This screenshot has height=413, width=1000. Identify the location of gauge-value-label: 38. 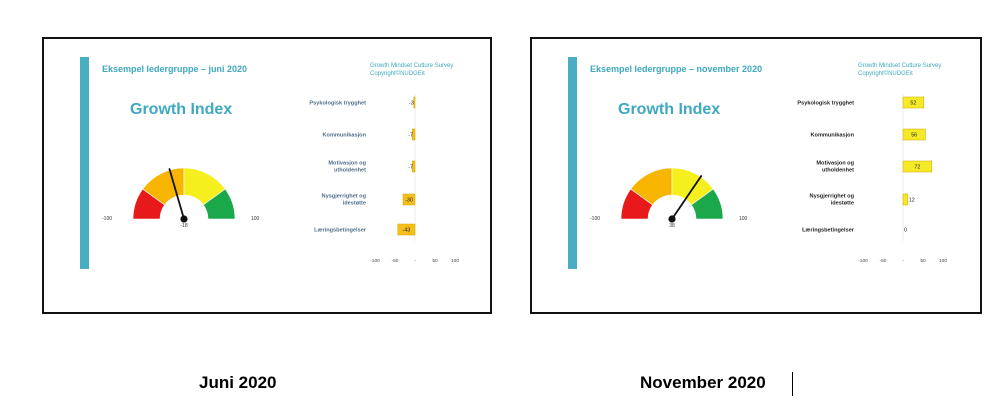
(672, 226).